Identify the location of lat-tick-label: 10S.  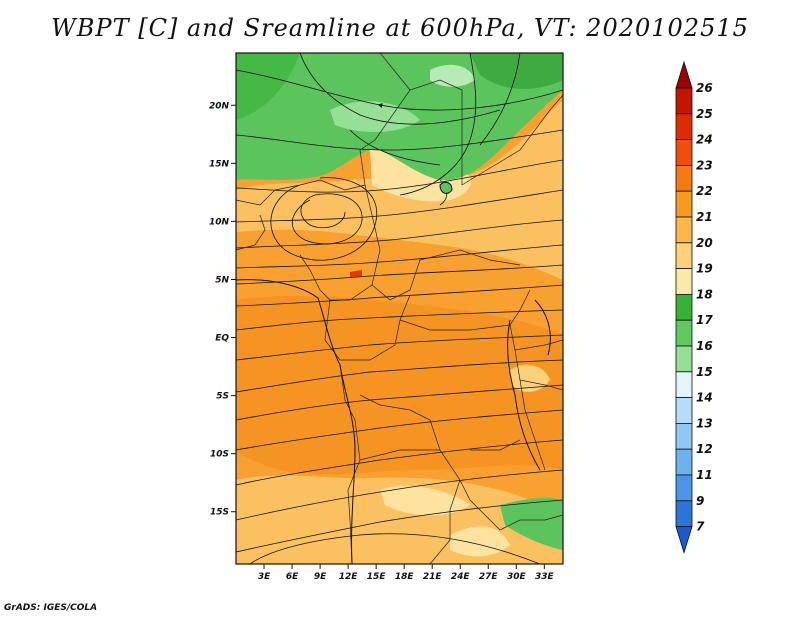
(219, 455).